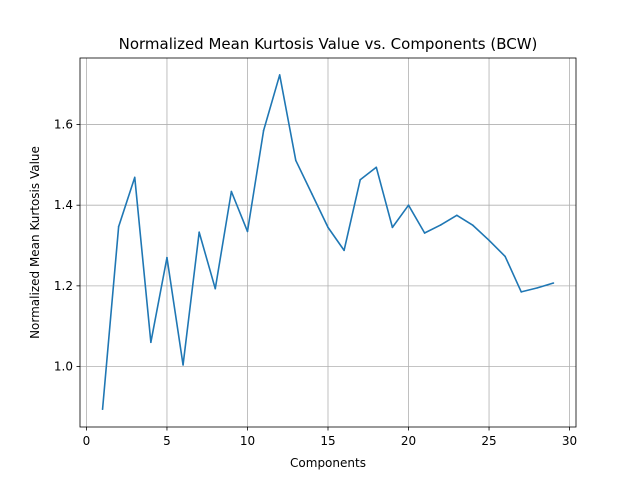 The height and width of the screenshot is (480, 640). I want to click on x-tick-label: 25, so click(488, 441).